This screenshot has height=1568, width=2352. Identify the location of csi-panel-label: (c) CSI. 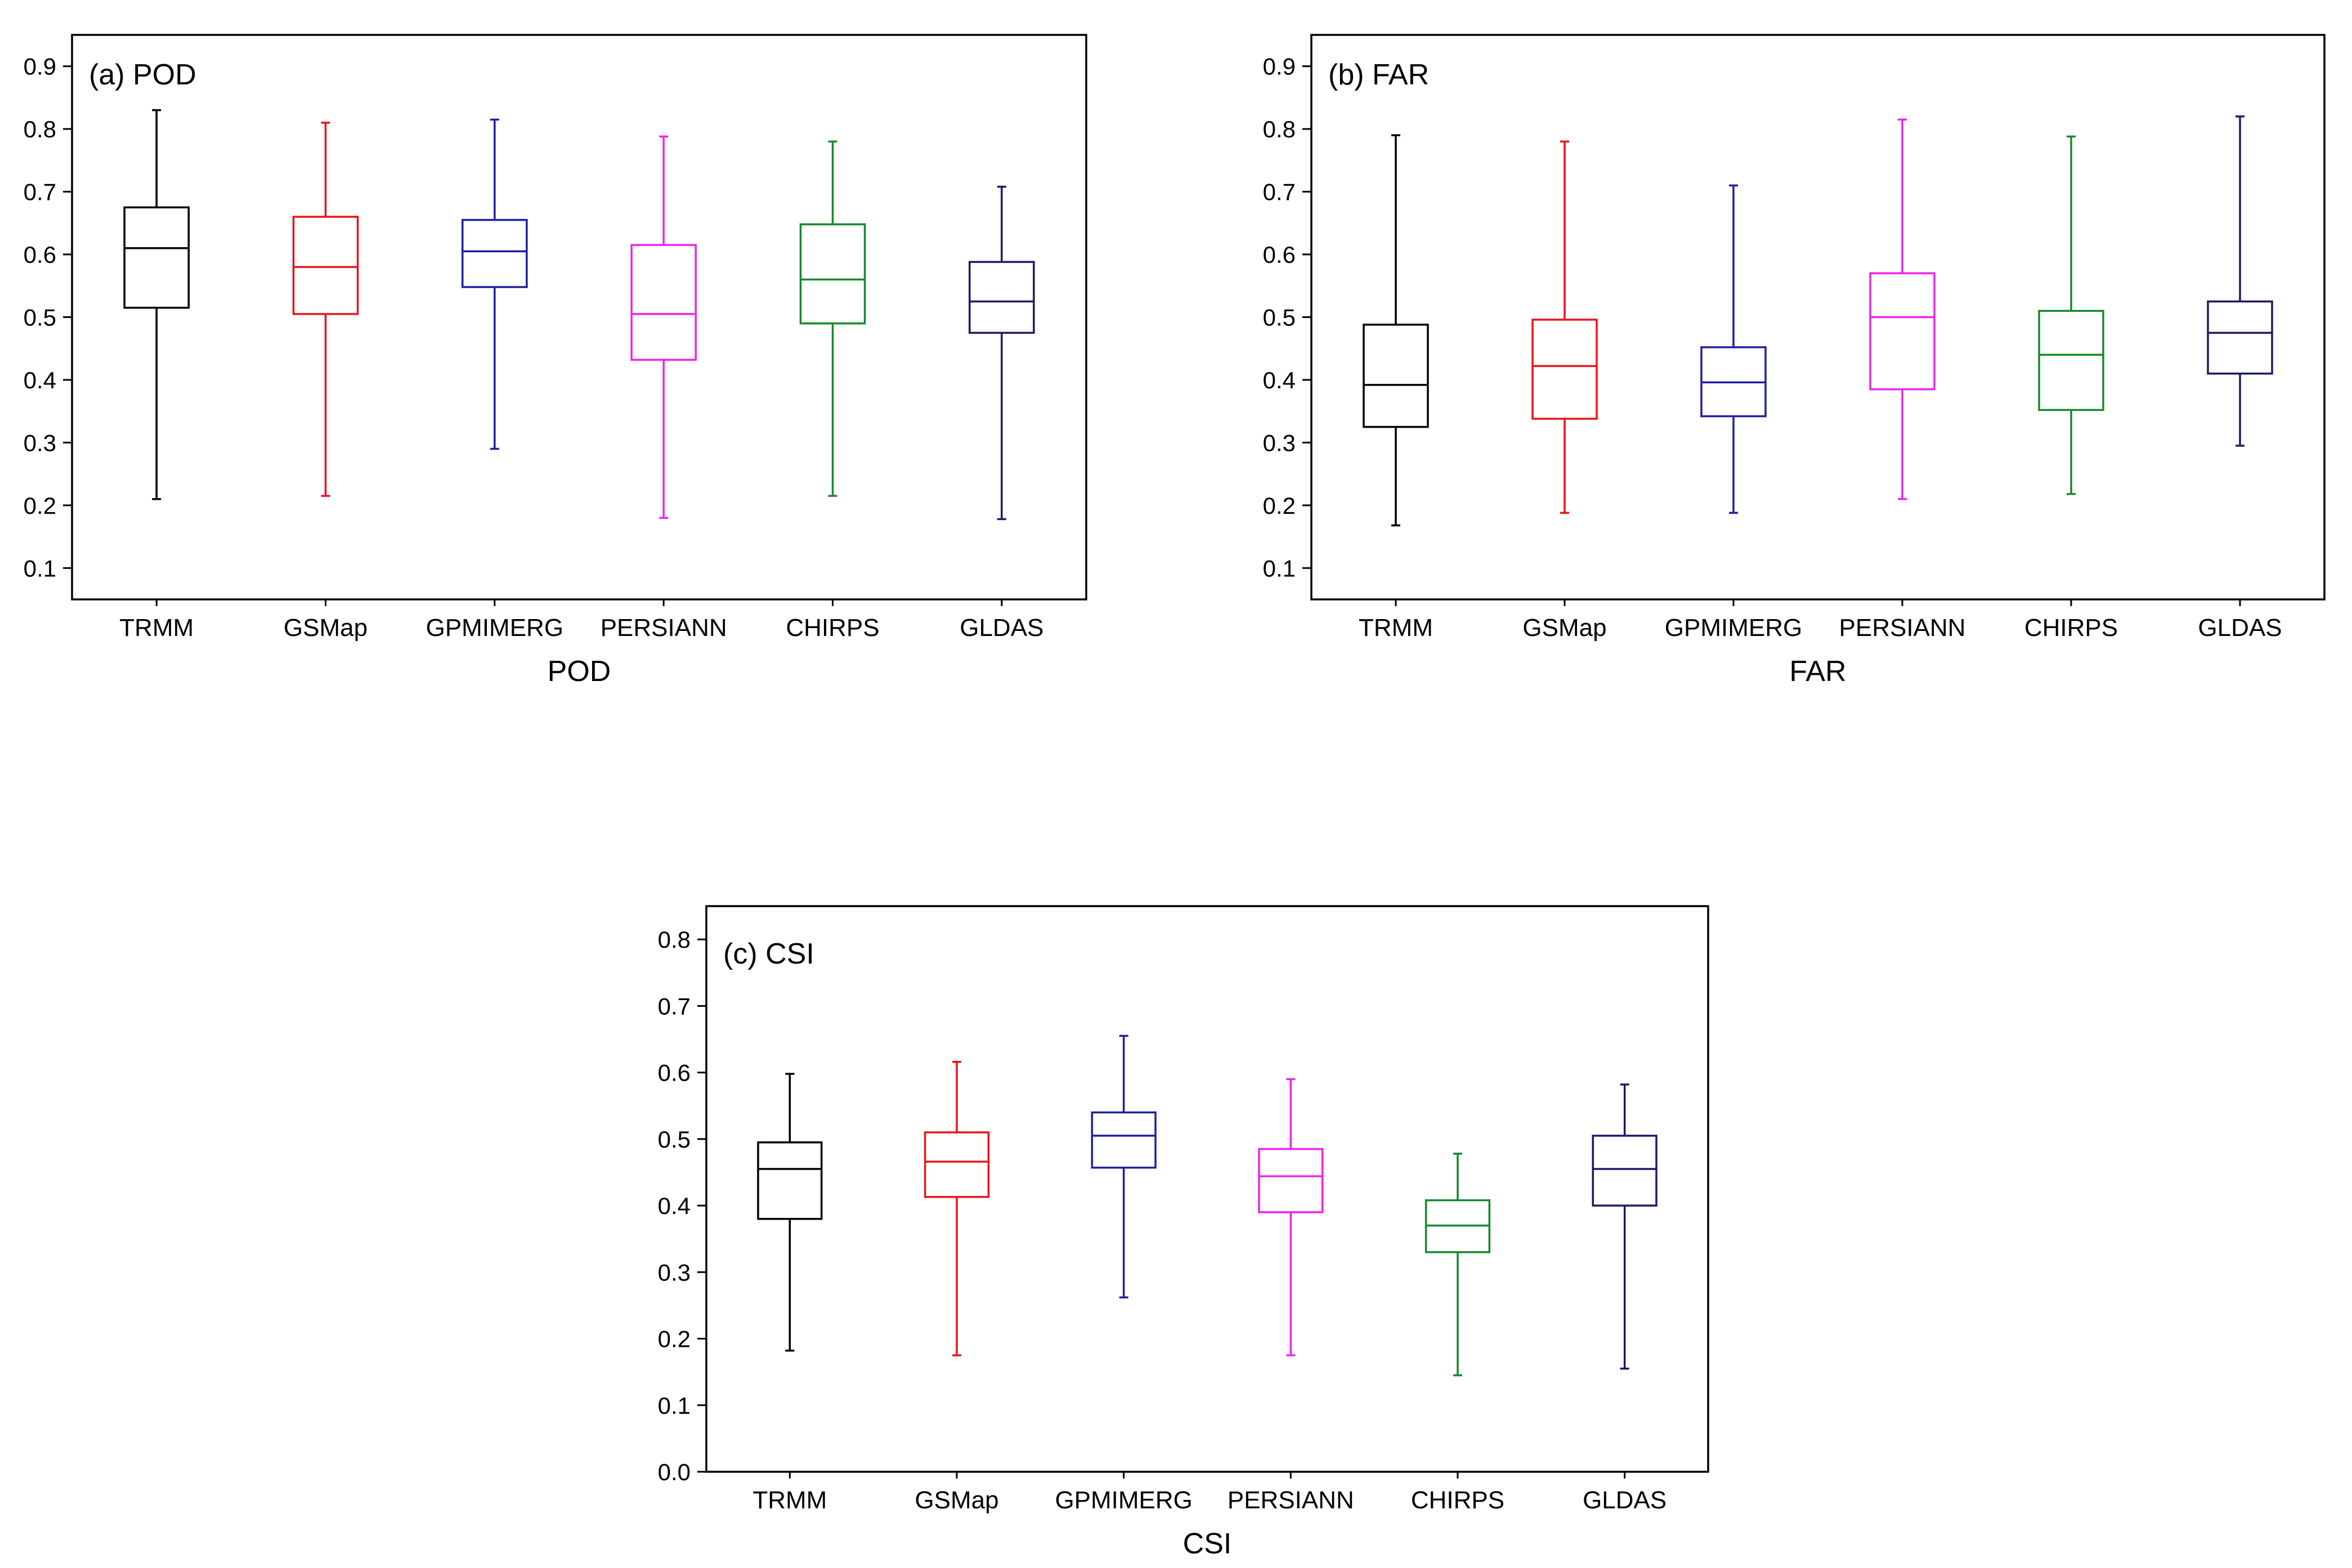
(768, 954).